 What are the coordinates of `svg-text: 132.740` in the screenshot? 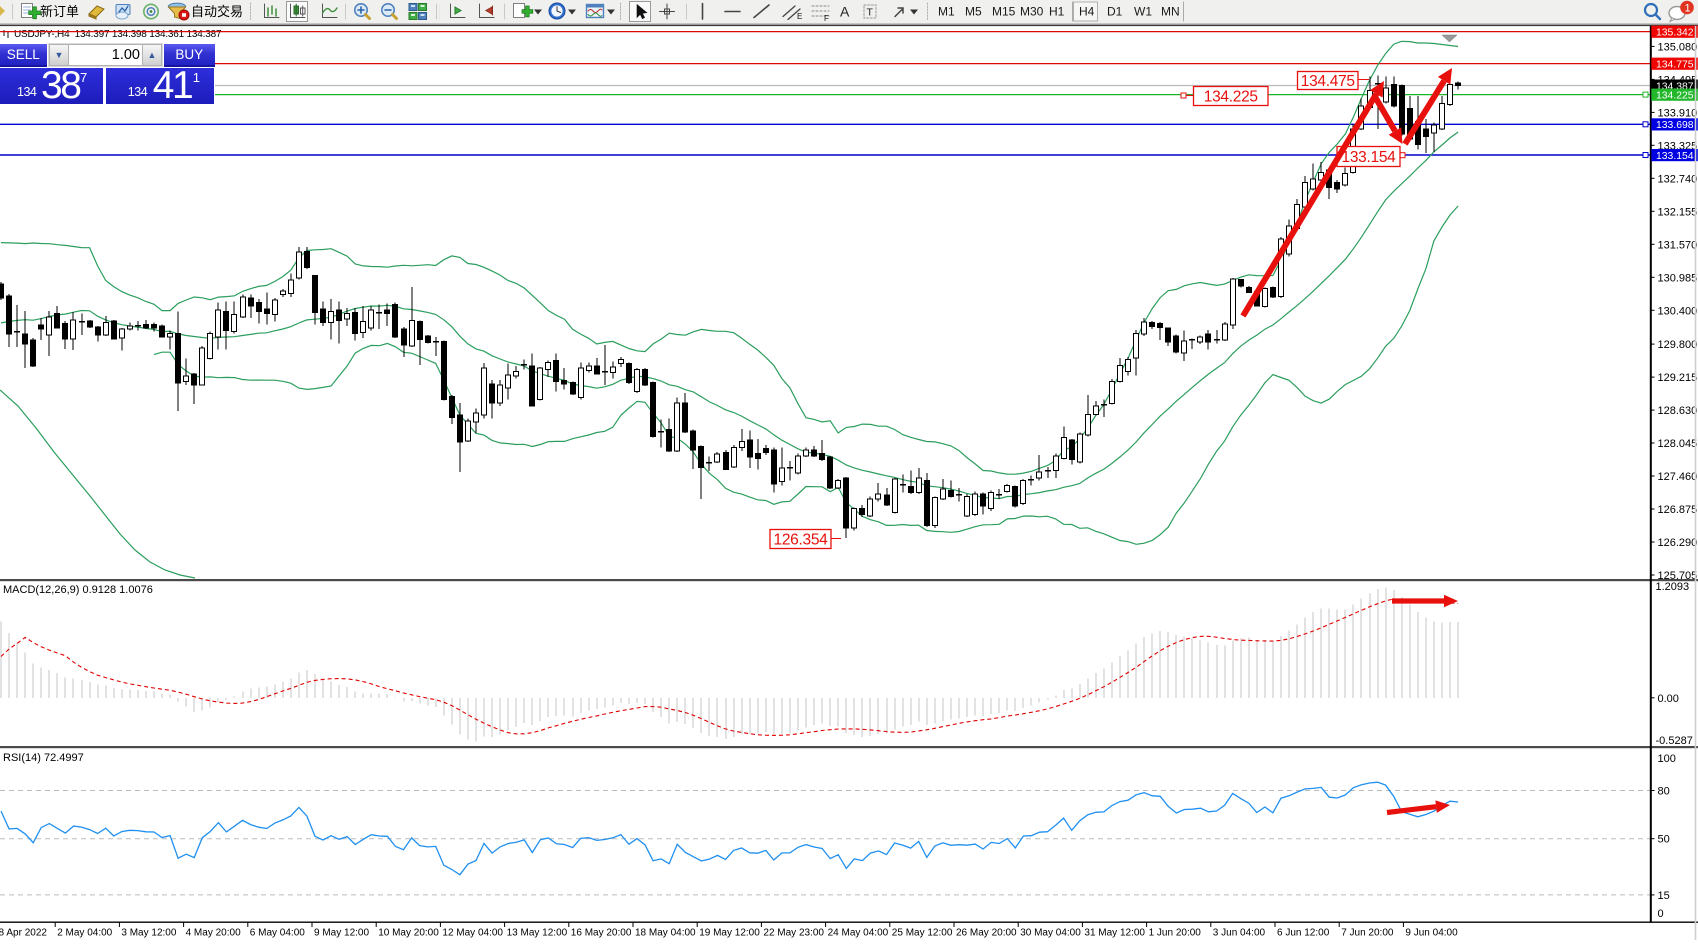 It's located at (1678, 179).